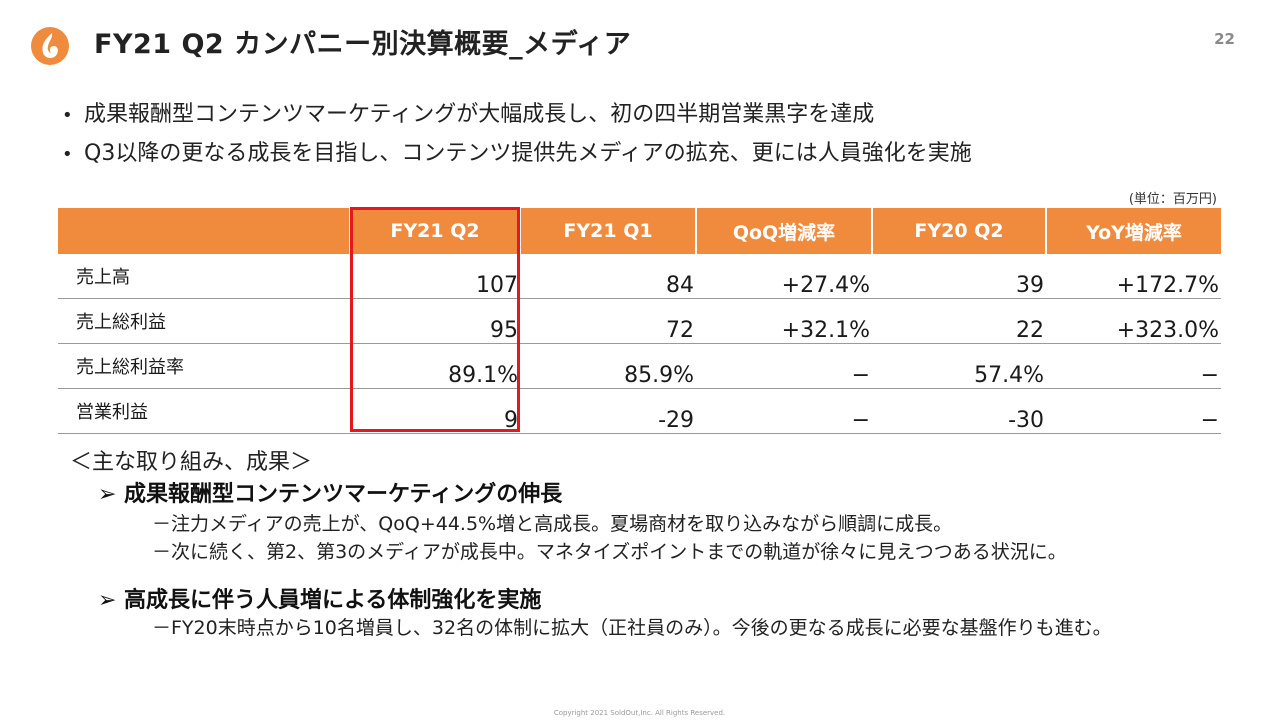 The height and width of the screenshot is (720, 1279). Describe the element at coordinates (1133, 321) in the screenshot. I see `table-cell: +323.0%` at that location.